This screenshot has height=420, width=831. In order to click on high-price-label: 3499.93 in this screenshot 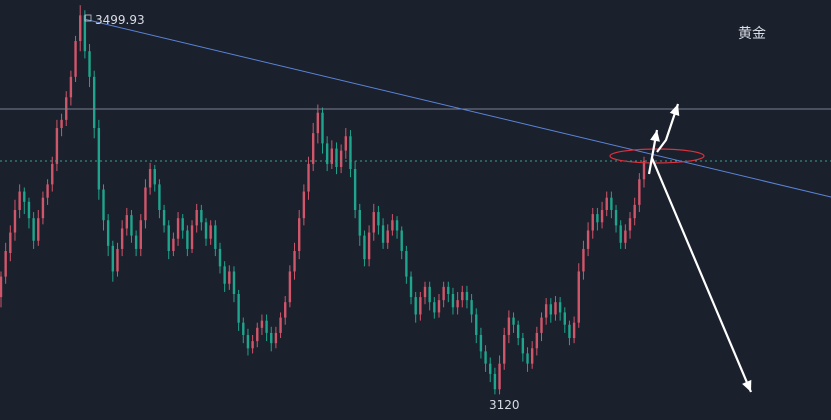, I will do `click(120, 20)`.